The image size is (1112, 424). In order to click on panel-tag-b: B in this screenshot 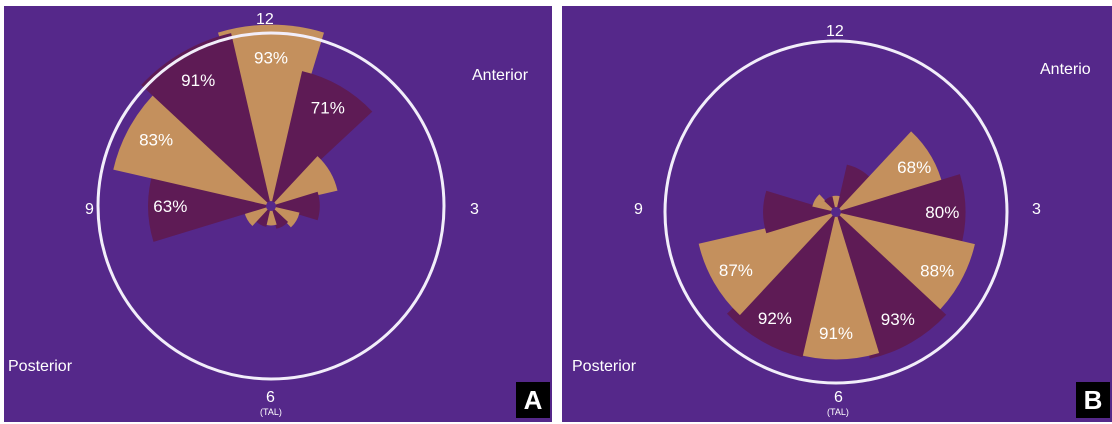, I will do `click(1093, 400)`.